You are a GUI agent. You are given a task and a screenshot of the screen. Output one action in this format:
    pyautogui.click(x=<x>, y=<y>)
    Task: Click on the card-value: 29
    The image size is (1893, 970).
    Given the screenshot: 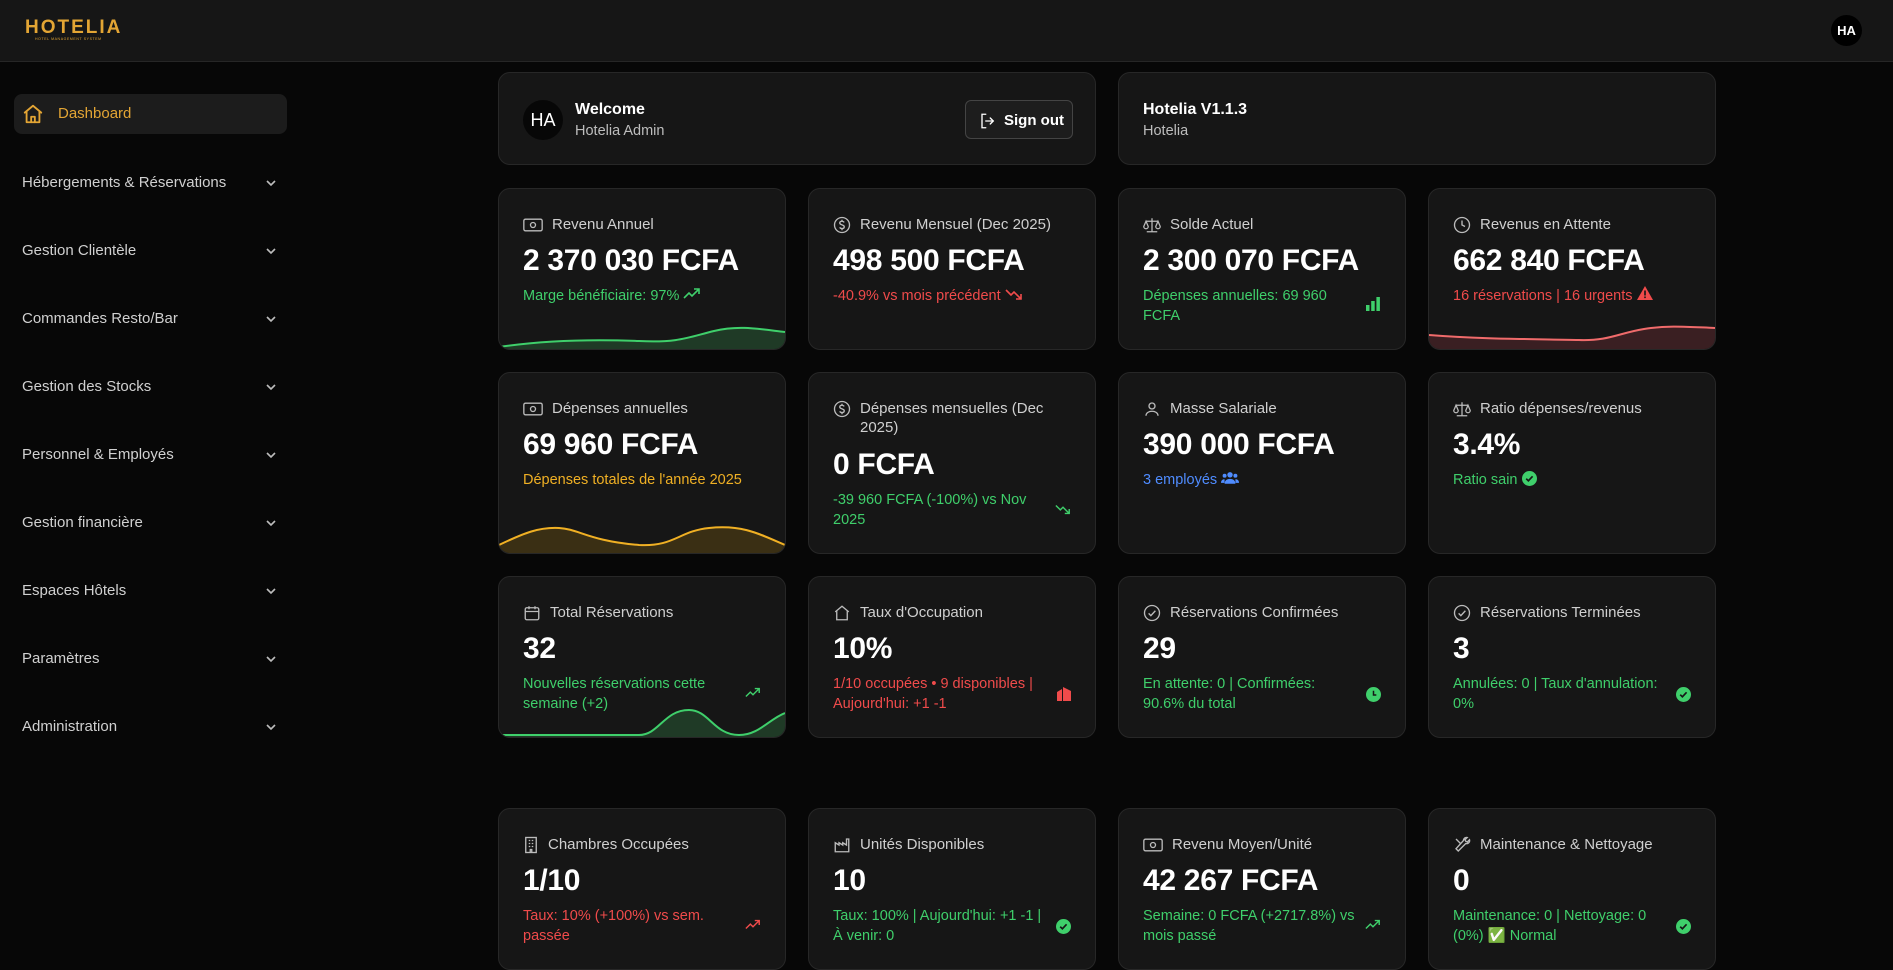 What is the action you would take?
    pyautogui.click(x=1159, y=648)
    